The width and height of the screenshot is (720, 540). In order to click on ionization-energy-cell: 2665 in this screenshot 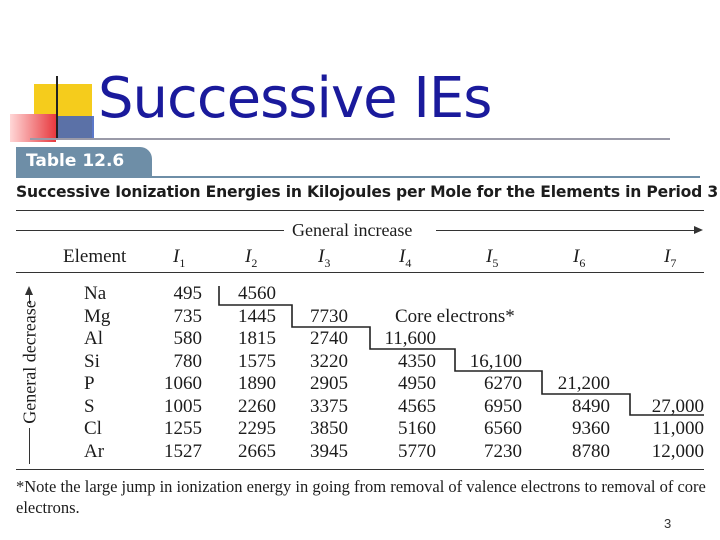, I will do `click(257, 451)`.